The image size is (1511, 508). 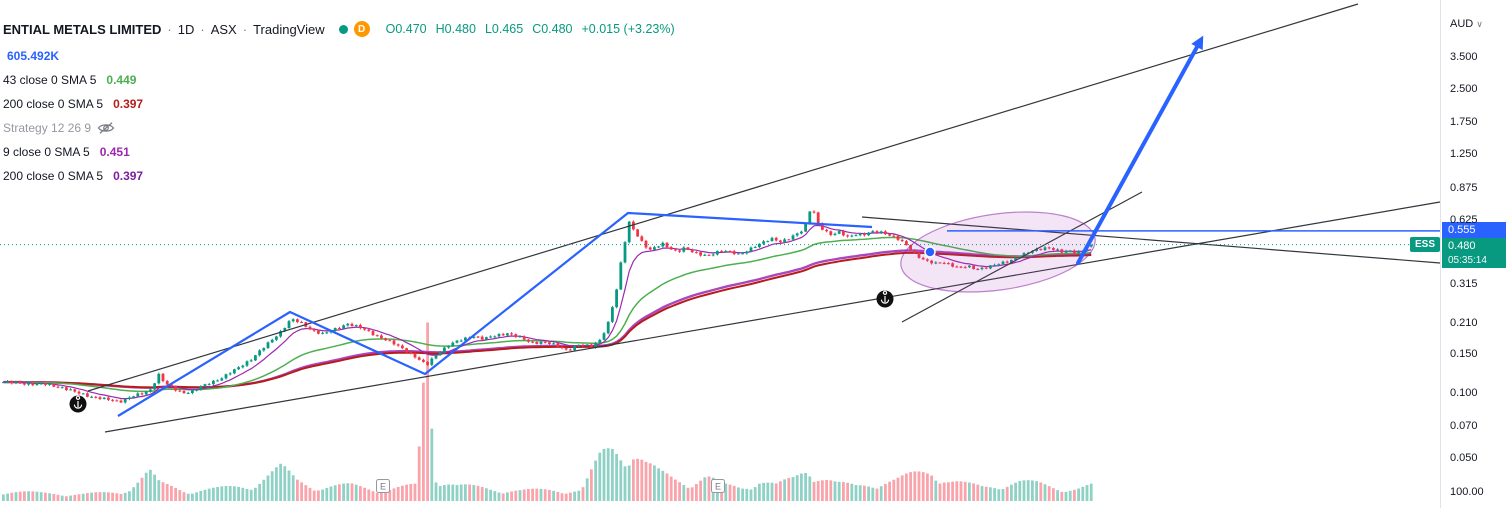 What do you see at coordinates (47, 128) in the screenshot?
I see `indicator-label: Strategy 12 26 9` at bounding box center [47, 128].